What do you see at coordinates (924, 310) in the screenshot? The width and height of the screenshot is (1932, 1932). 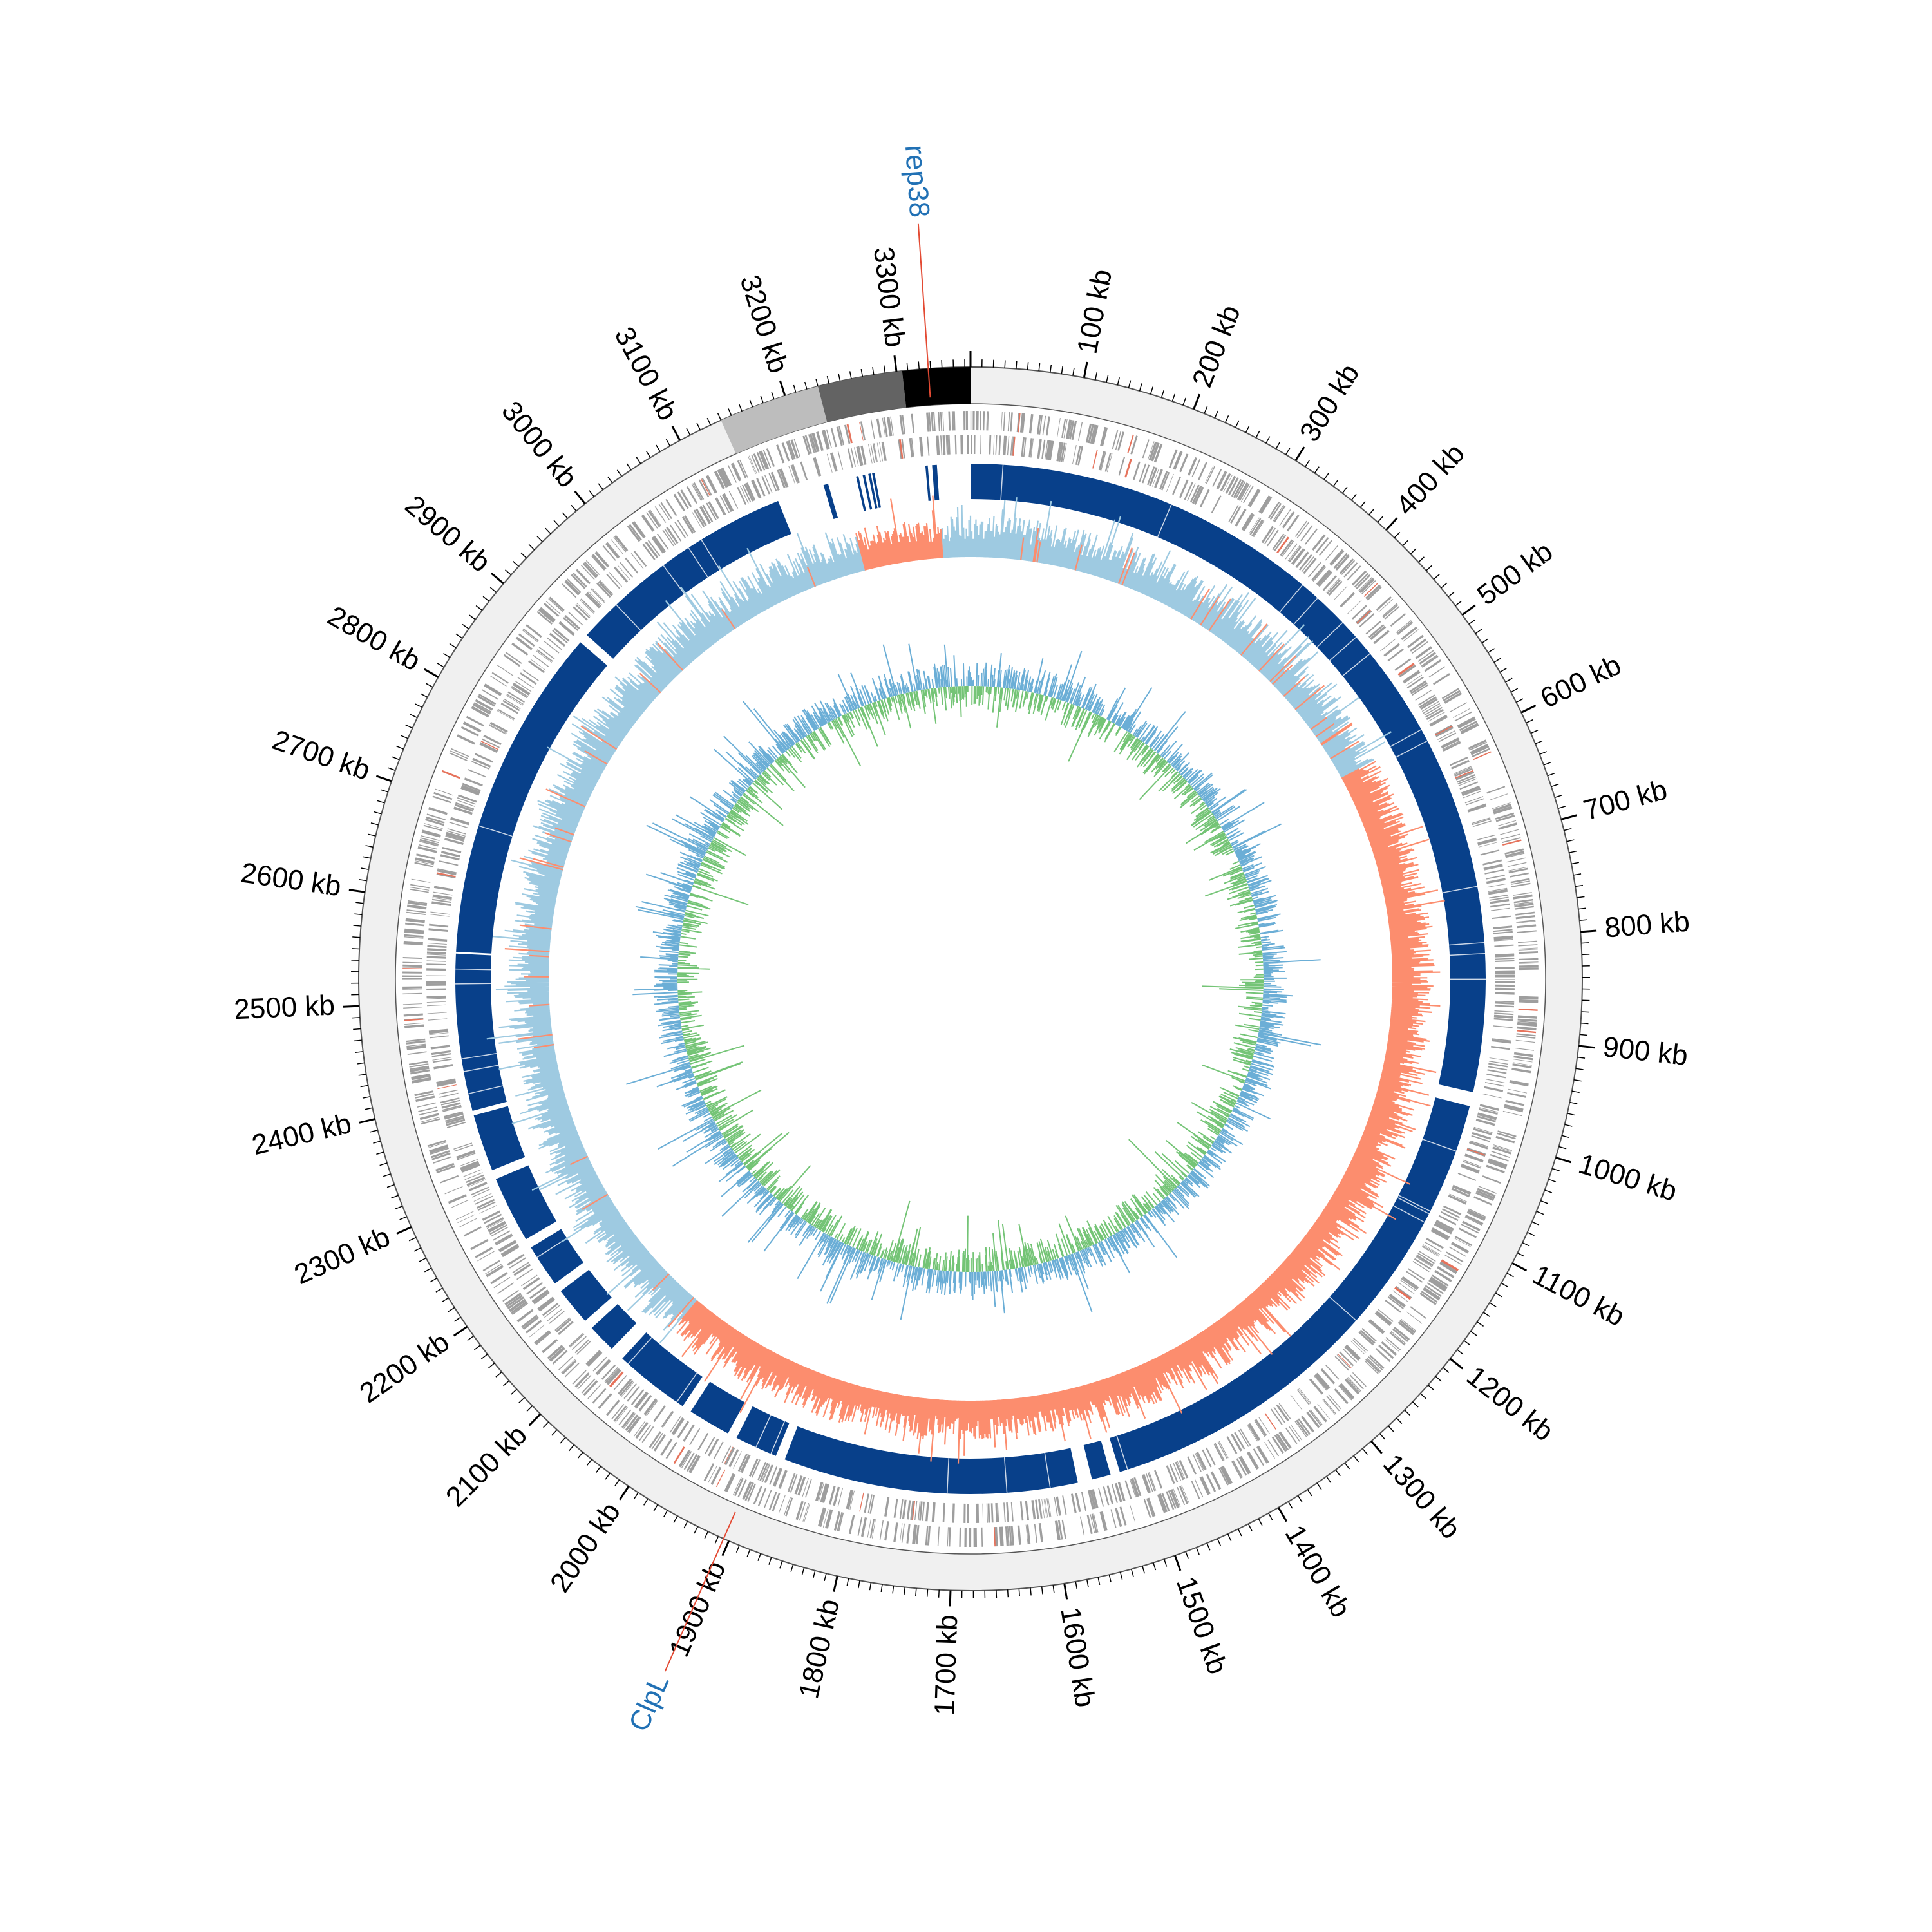 I see `annotation-leader-line` at bounding box center [924, 310].